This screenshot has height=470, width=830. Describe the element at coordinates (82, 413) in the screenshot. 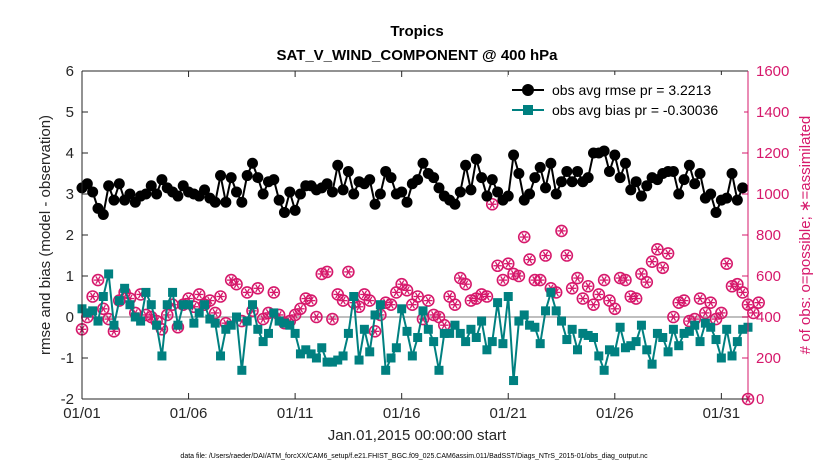

I see `x-tick-label: 01/01` at that location.